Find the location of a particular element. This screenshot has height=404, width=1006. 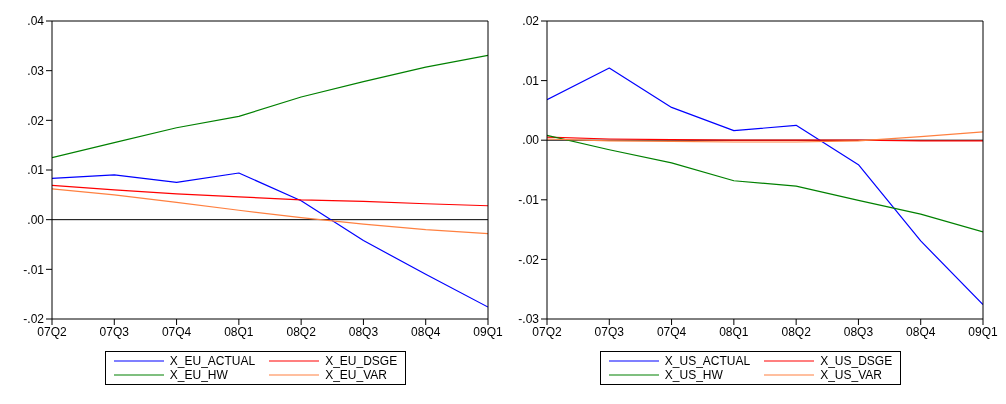

legend-label: X_US_VAR is located at coordinates (851, 375).